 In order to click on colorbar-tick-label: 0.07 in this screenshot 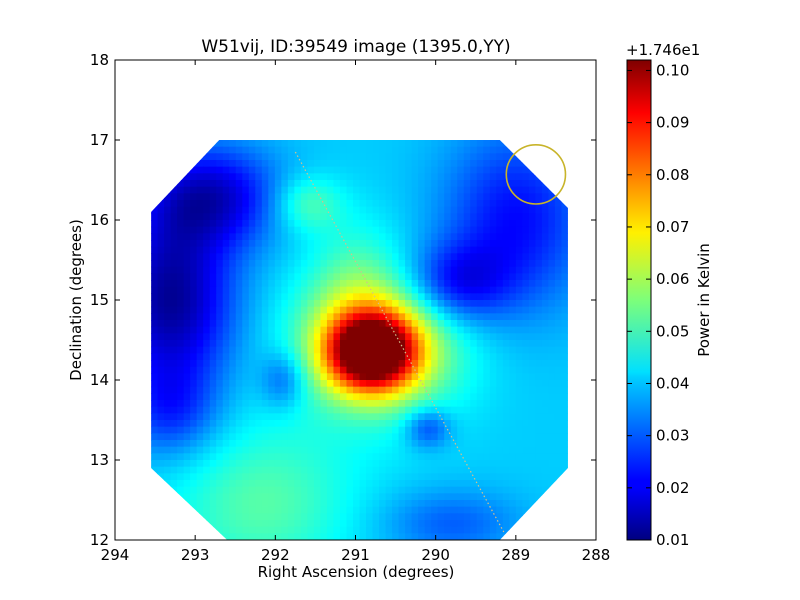, I will do `click(672, 227)`.